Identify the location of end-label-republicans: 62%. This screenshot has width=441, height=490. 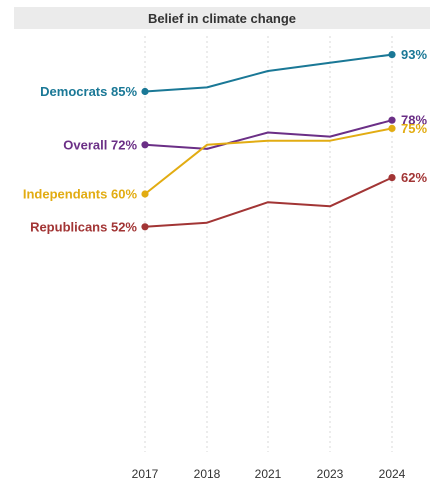
(414, 177).